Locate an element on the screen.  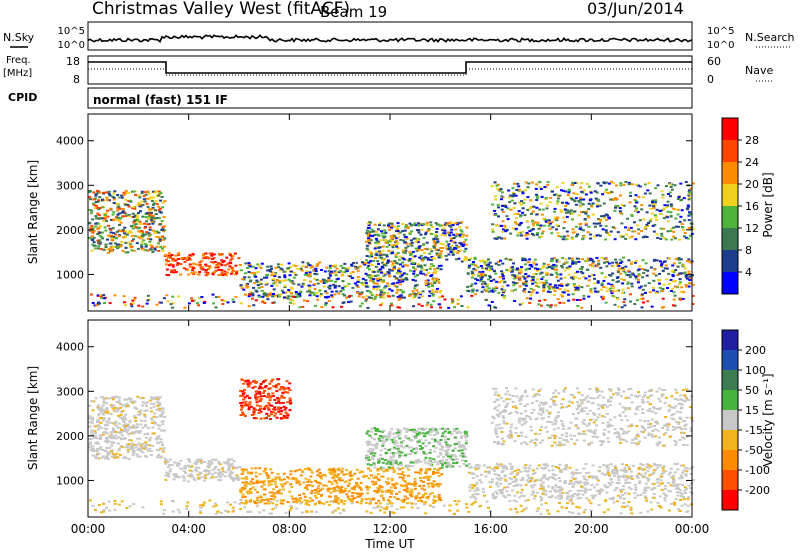
echo-cell-1915 is located at coordinates (503, 286).